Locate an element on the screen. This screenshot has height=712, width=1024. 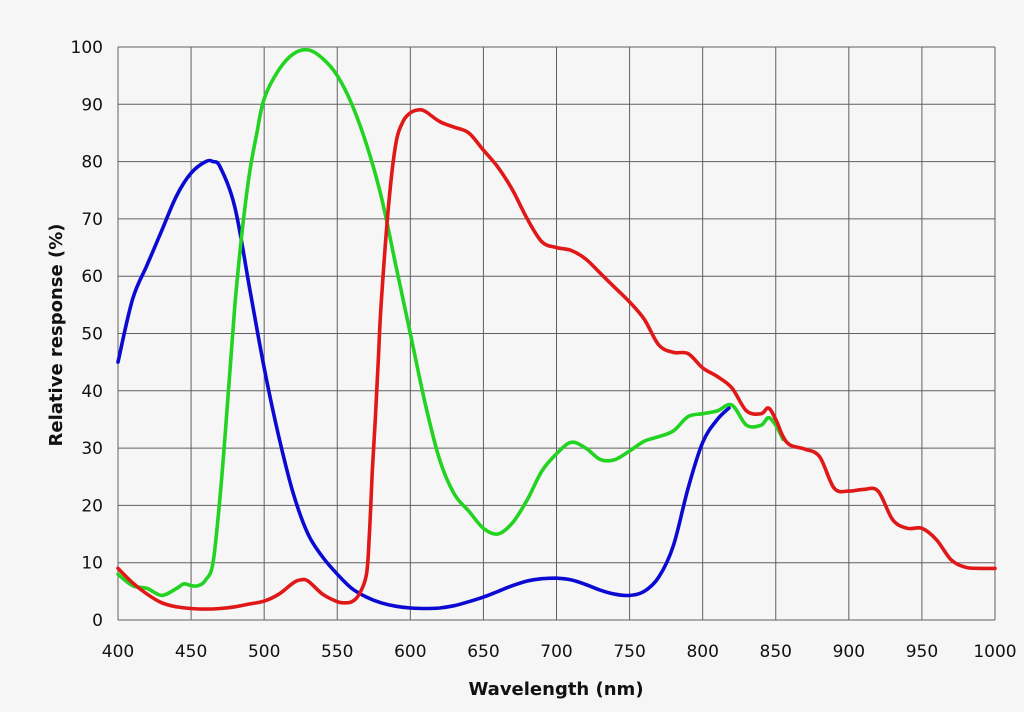
x-tick-label: 600 is located at coordinates (410, 652).